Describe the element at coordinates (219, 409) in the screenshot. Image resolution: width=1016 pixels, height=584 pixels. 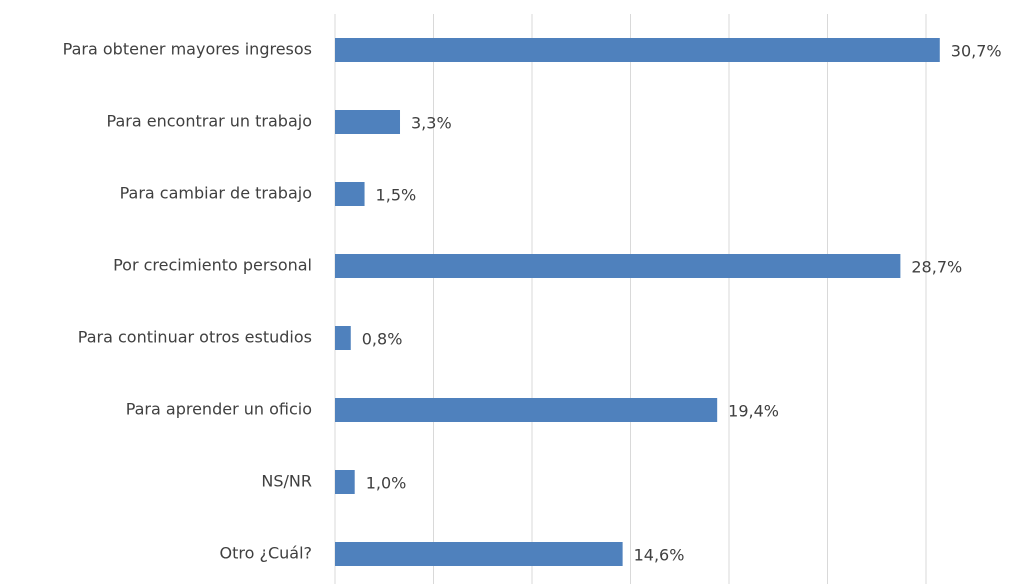
I see `y-tick-label: Para aprender un oficio` at that location.